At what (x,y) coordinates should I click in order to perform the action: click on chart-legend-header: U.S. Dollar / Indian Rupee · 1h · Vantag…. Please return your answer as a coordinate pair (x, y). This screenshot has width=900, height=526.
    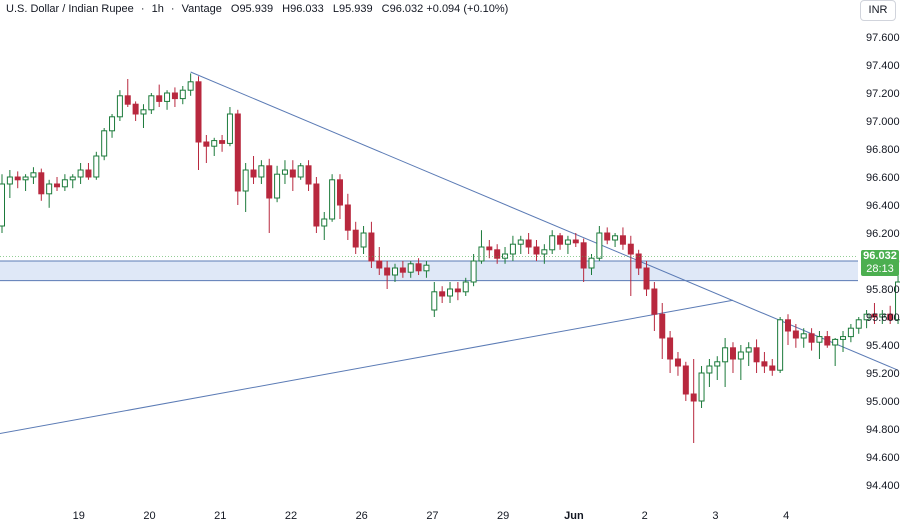
    Looking at the image, I should click on (257, 9).